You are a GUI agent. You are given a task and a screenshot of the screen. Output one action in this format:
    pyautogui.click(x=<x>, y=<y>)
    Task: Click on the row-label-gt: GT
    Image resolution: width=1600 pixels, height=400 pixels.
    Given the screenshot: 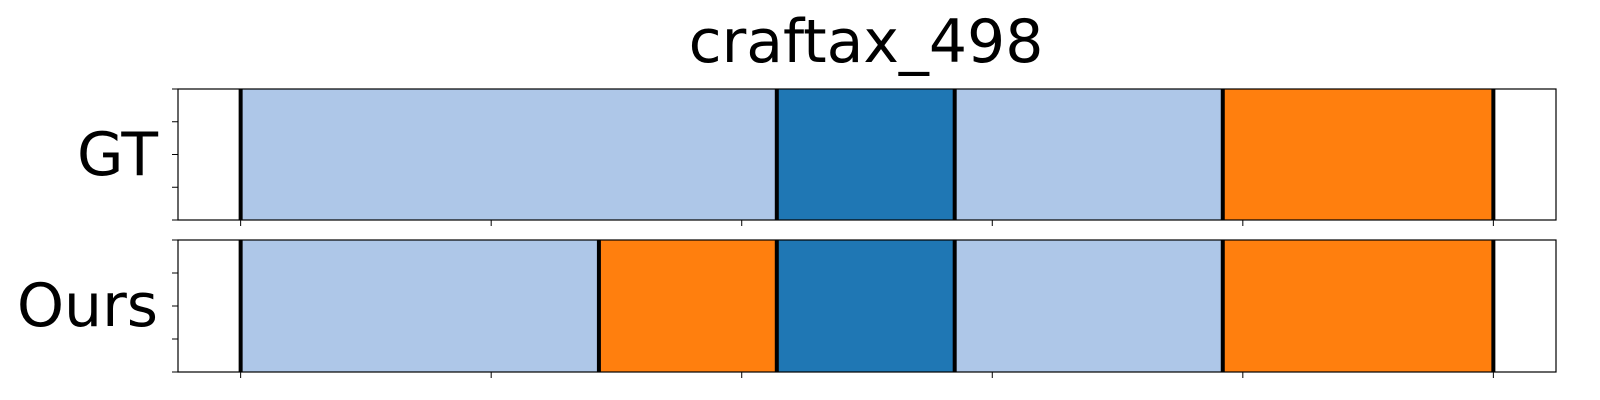 What is the action you would take?
    pyautogui.click(x=117, y=155)
    